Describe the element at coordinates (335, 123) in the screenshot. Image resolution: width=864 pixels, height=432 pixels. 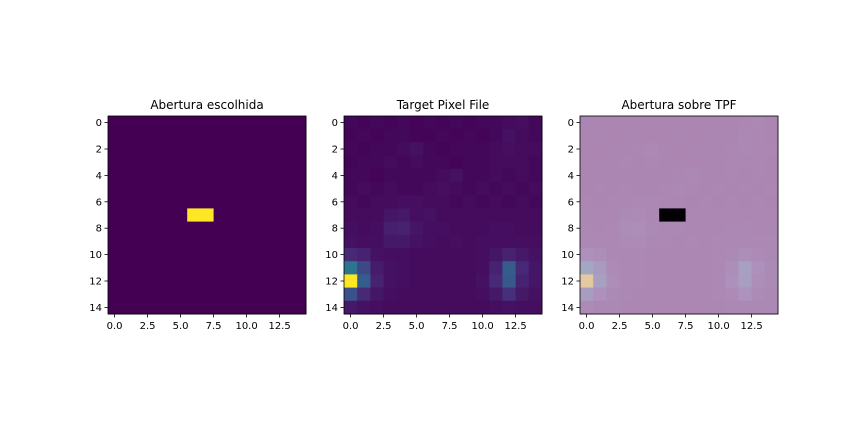
I see `y-tick-label: 0` at that location.